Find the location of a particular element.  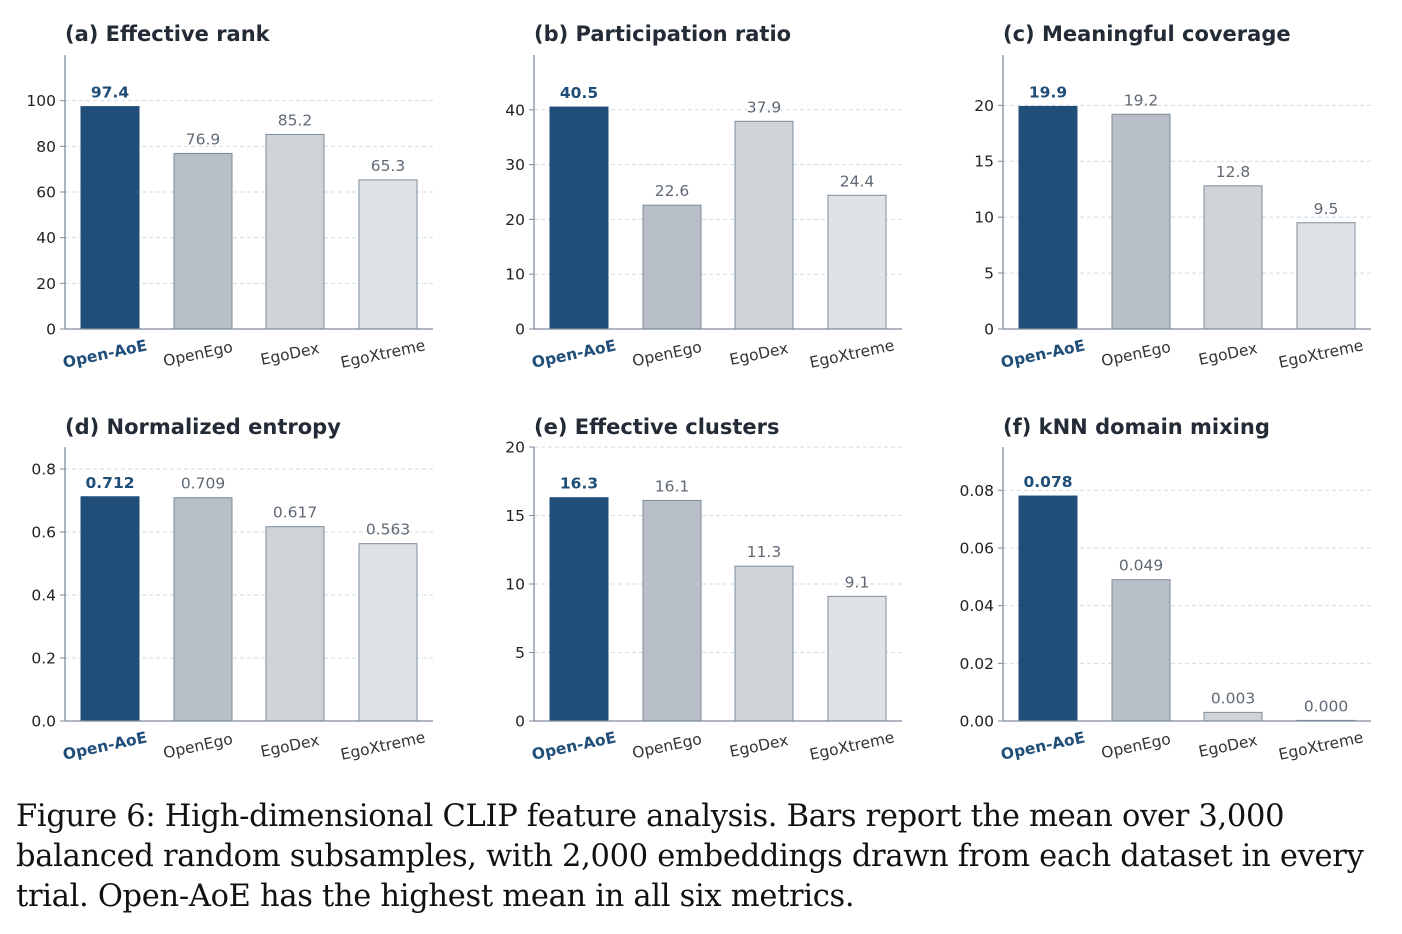

value-label: 19.2 is located at coordinates (1141, 100).